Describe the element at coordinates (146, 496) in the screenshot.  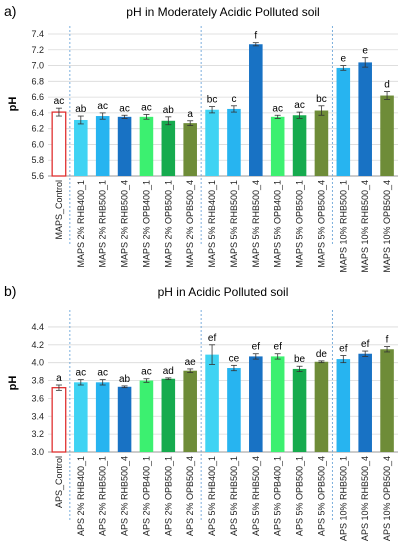
I see `category-label: APS 2% OPB400_1` at that location.